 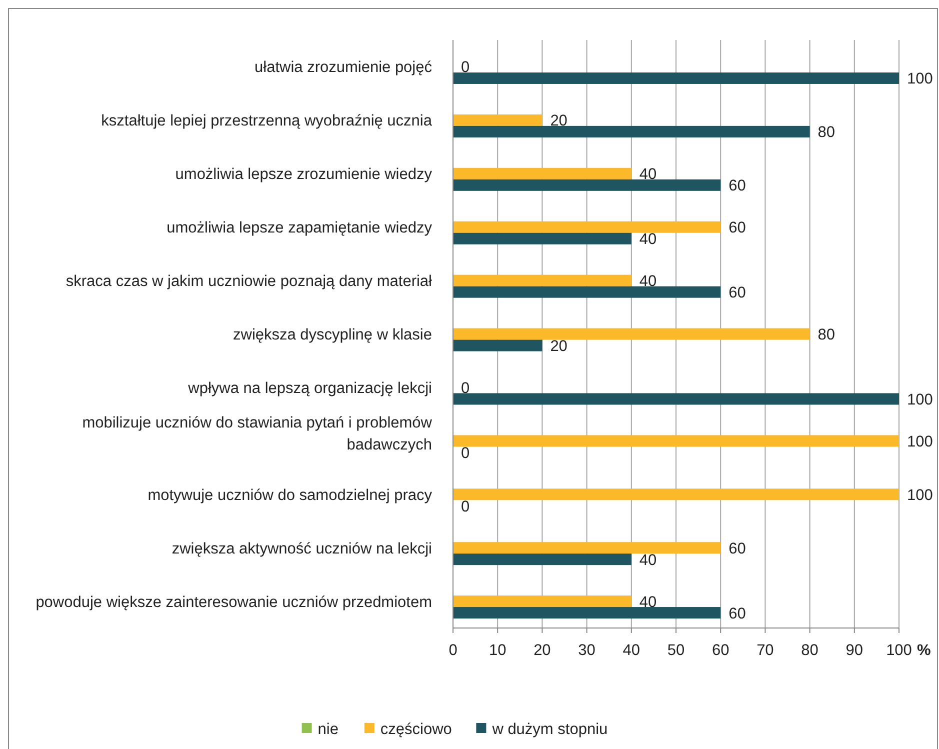 I want to click on y-tick-label: zwiększa dyscyplinę w klasie, so click(x=332, y=335).